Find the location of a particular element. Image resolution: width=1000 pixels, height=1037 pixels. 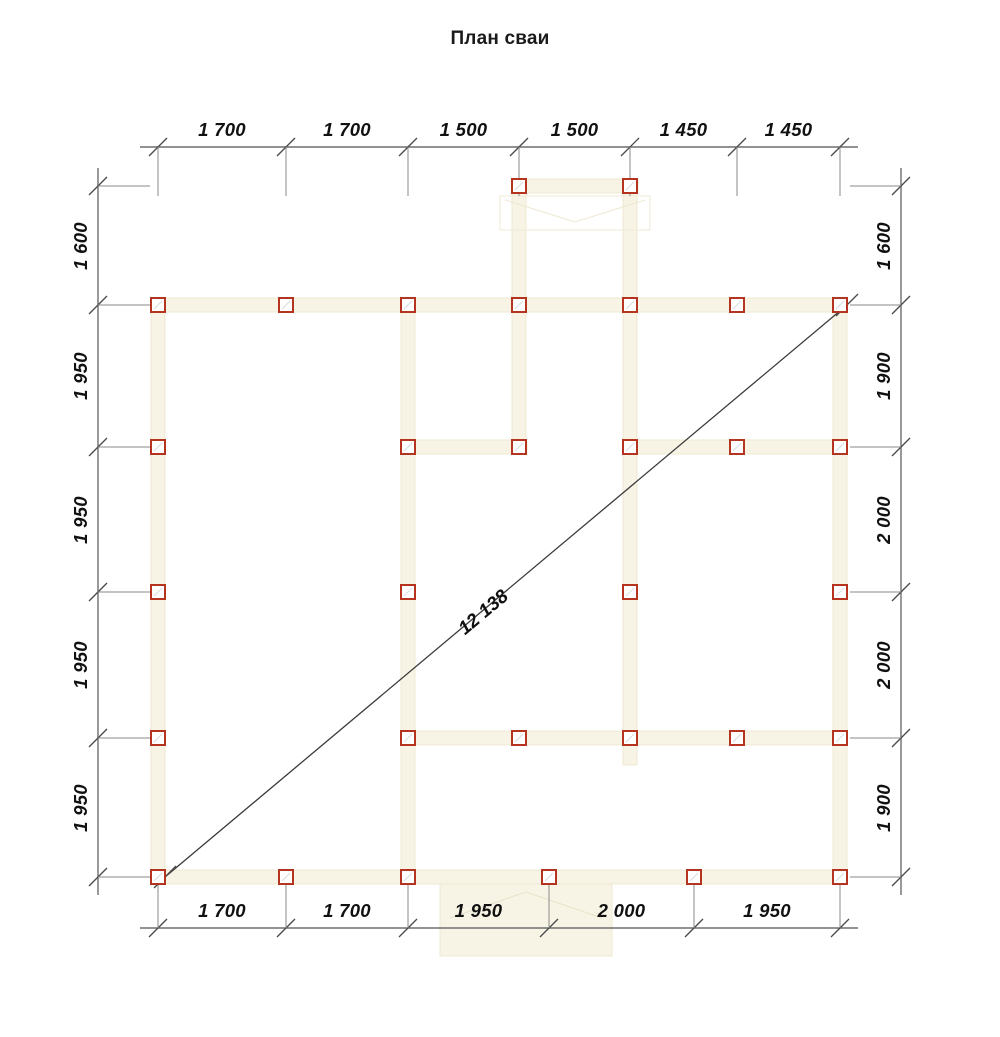

bottom-dim-label-4: 1 950 is located at coordinates (767, 910).